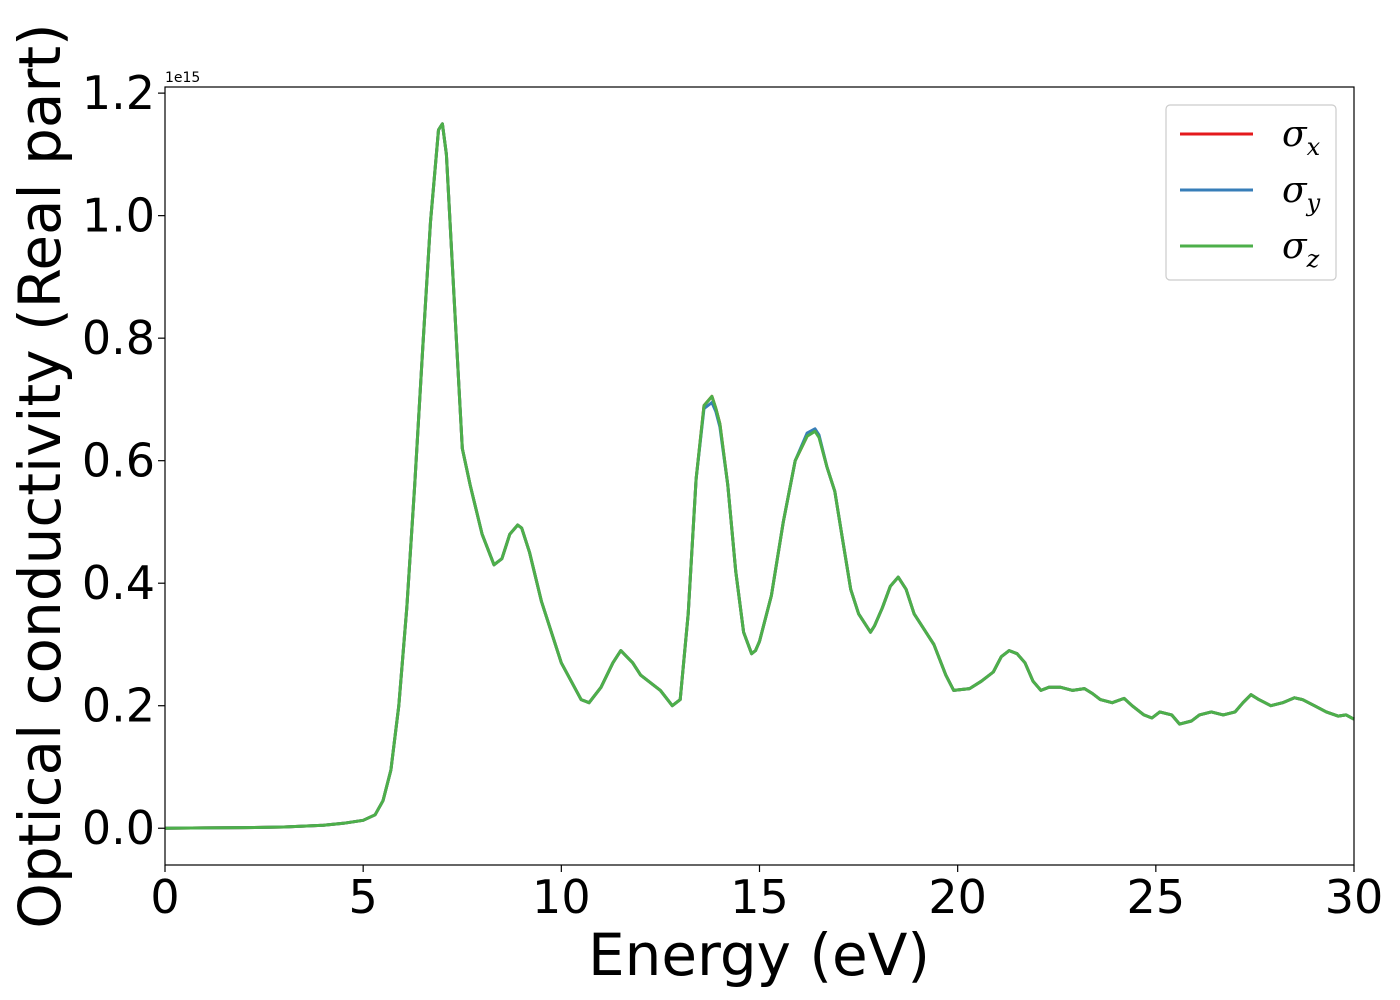 The width and height of the screenshot is (1400, 1000). I want to click on x-tick-label: 10, so click(561, 897).